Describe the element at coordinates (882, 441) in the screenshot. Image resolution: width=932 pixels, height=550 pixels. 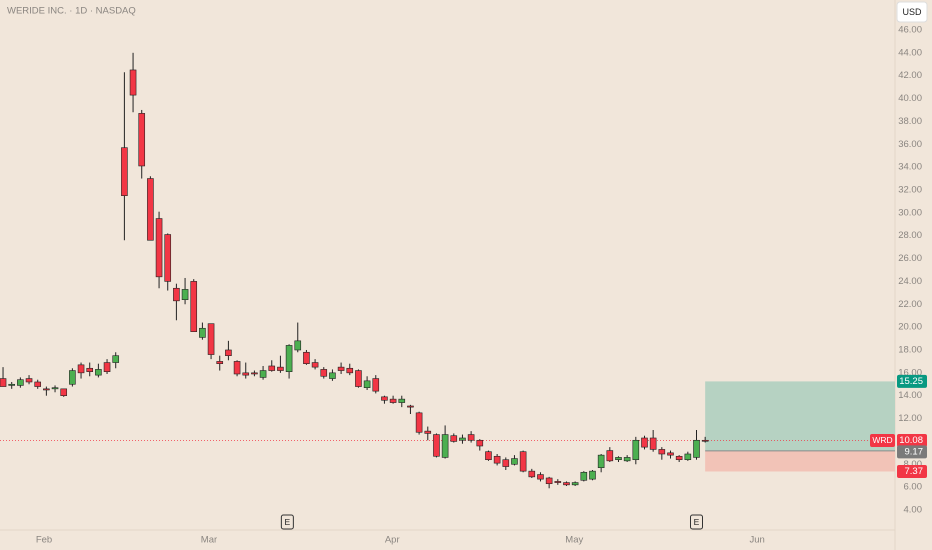
I see `symbol-tag-bg` at that location.